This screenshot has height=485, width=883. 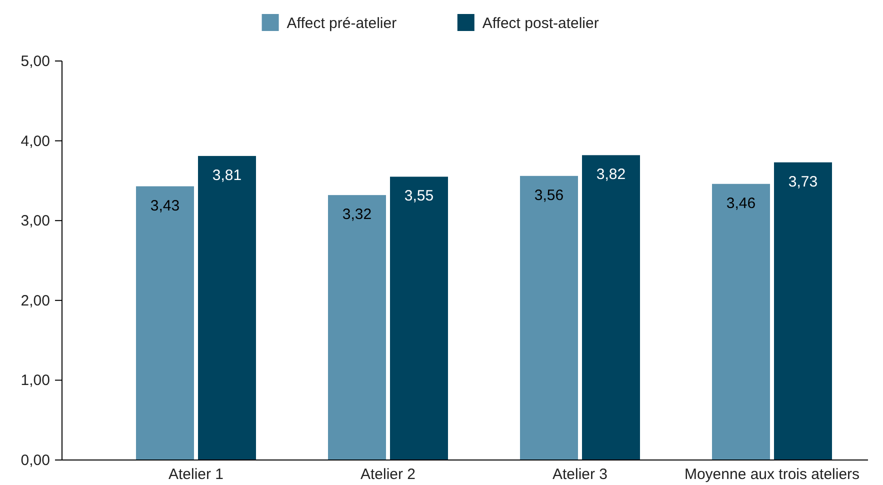 I want to click on data-label: 3,73, so click(x=803, y=181).